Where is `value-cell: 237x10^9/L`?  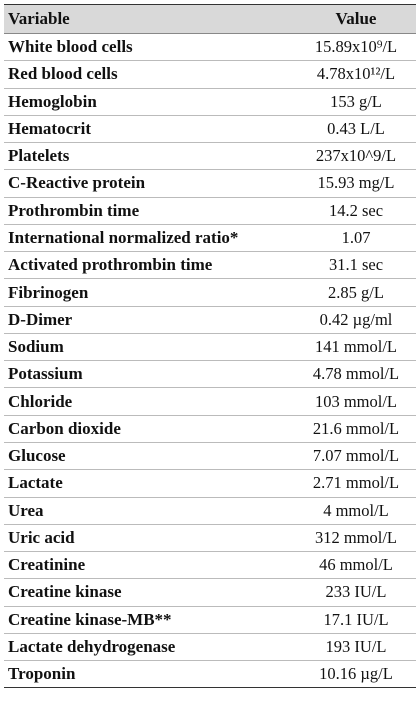 value-cell: 237x10^9/L is located at coordinates (356, 156).